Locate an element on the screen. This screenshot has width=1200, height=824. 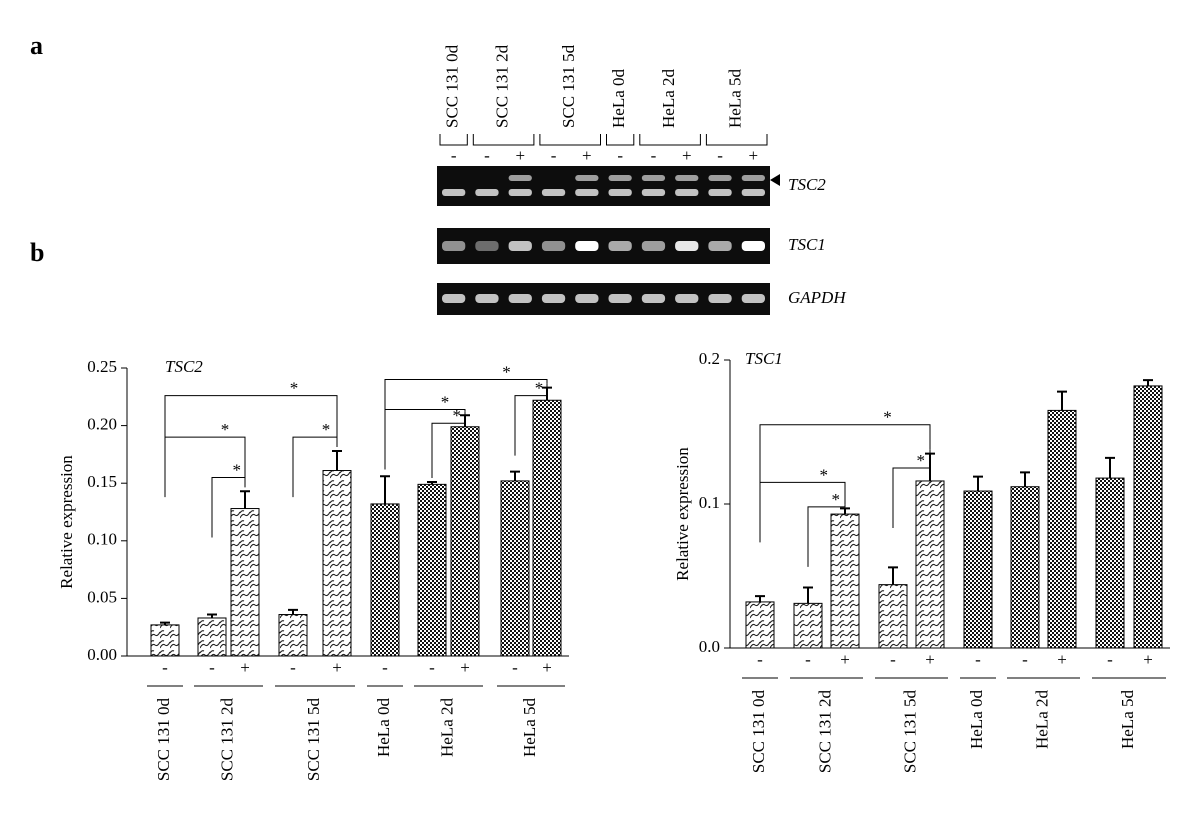
chart-title: TSC1 is located at coordinates (764, 358).